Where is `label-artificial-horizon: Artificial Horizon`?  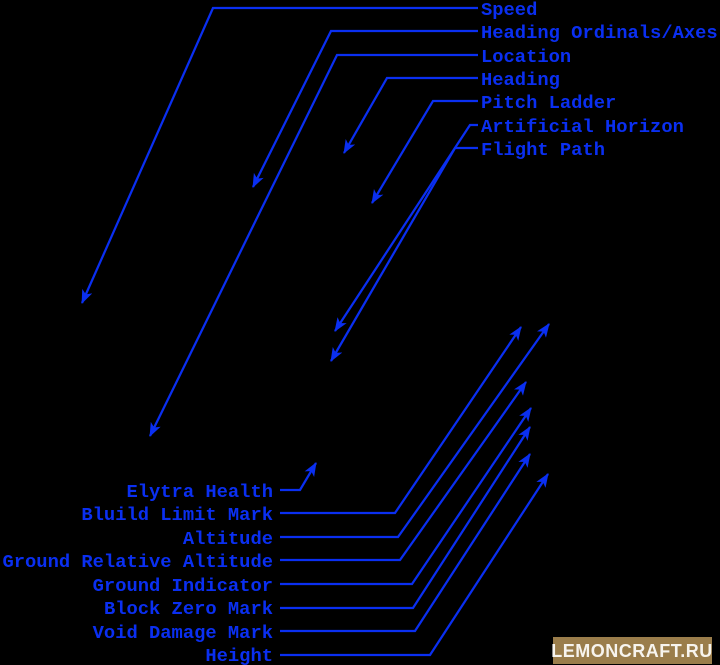
label-artificial-horizon: Artificial Horizon is located at coordinates (582, 127).